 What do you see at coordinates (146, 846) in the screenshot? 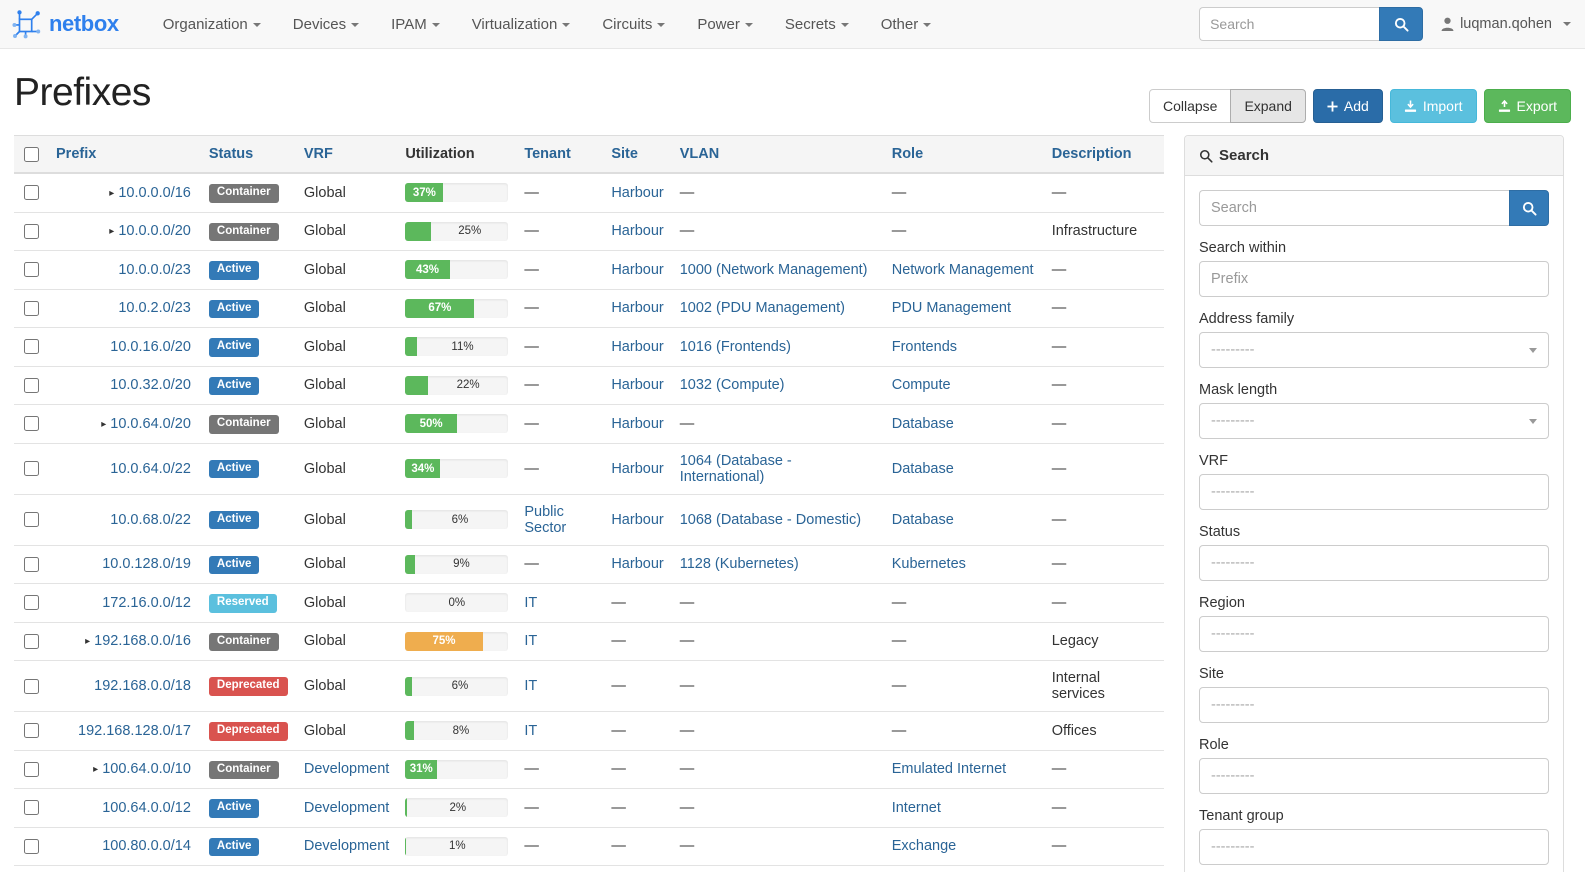
I see `prefix-link: 100.80.0.0/14` at bounding box center [146, 846].